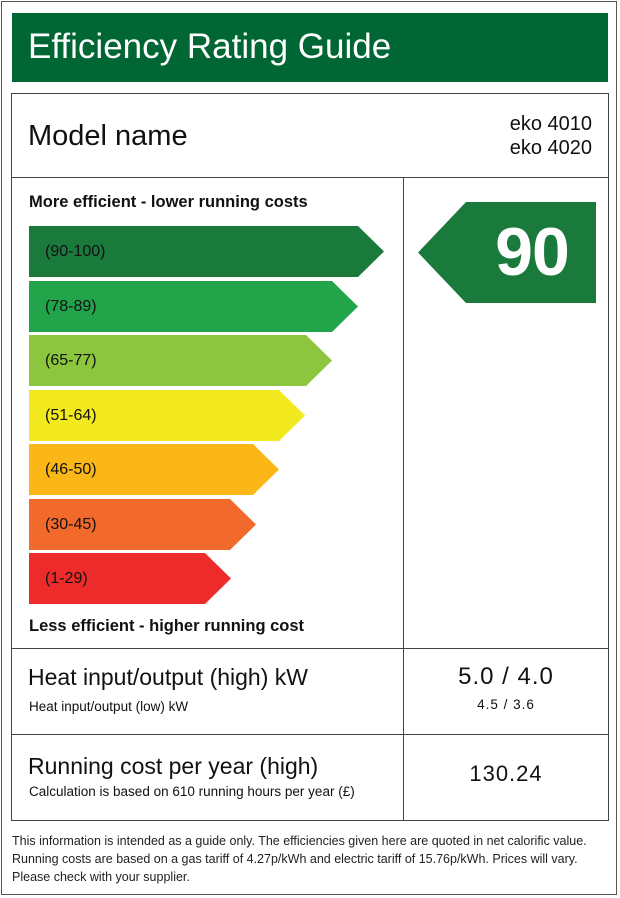 This screenshot has height=898, width=620. Describe the element at coordinates (71, 469) in the screenshot. I see `efficiency-band-label: (46-50)` at that location.